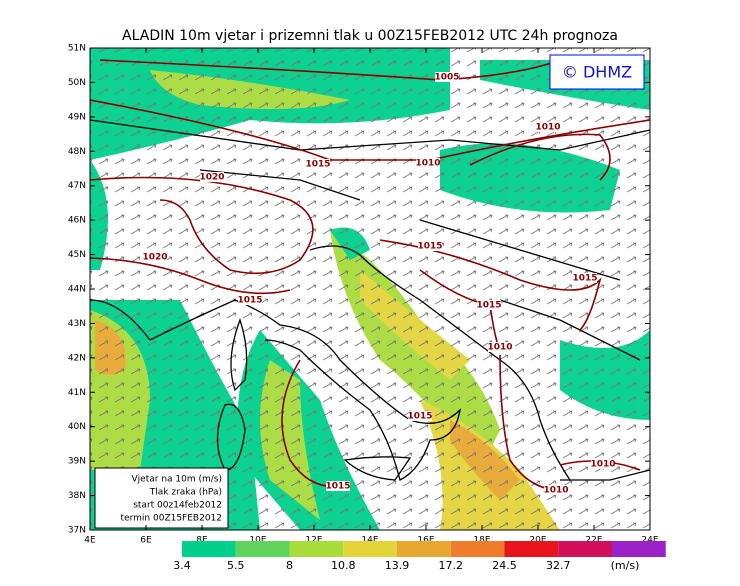 The width and height of the screenshot is (740, 586). Describe the element at coordinates (77, 393) in the screenshot. I see `lat-label: 41N` at that location.